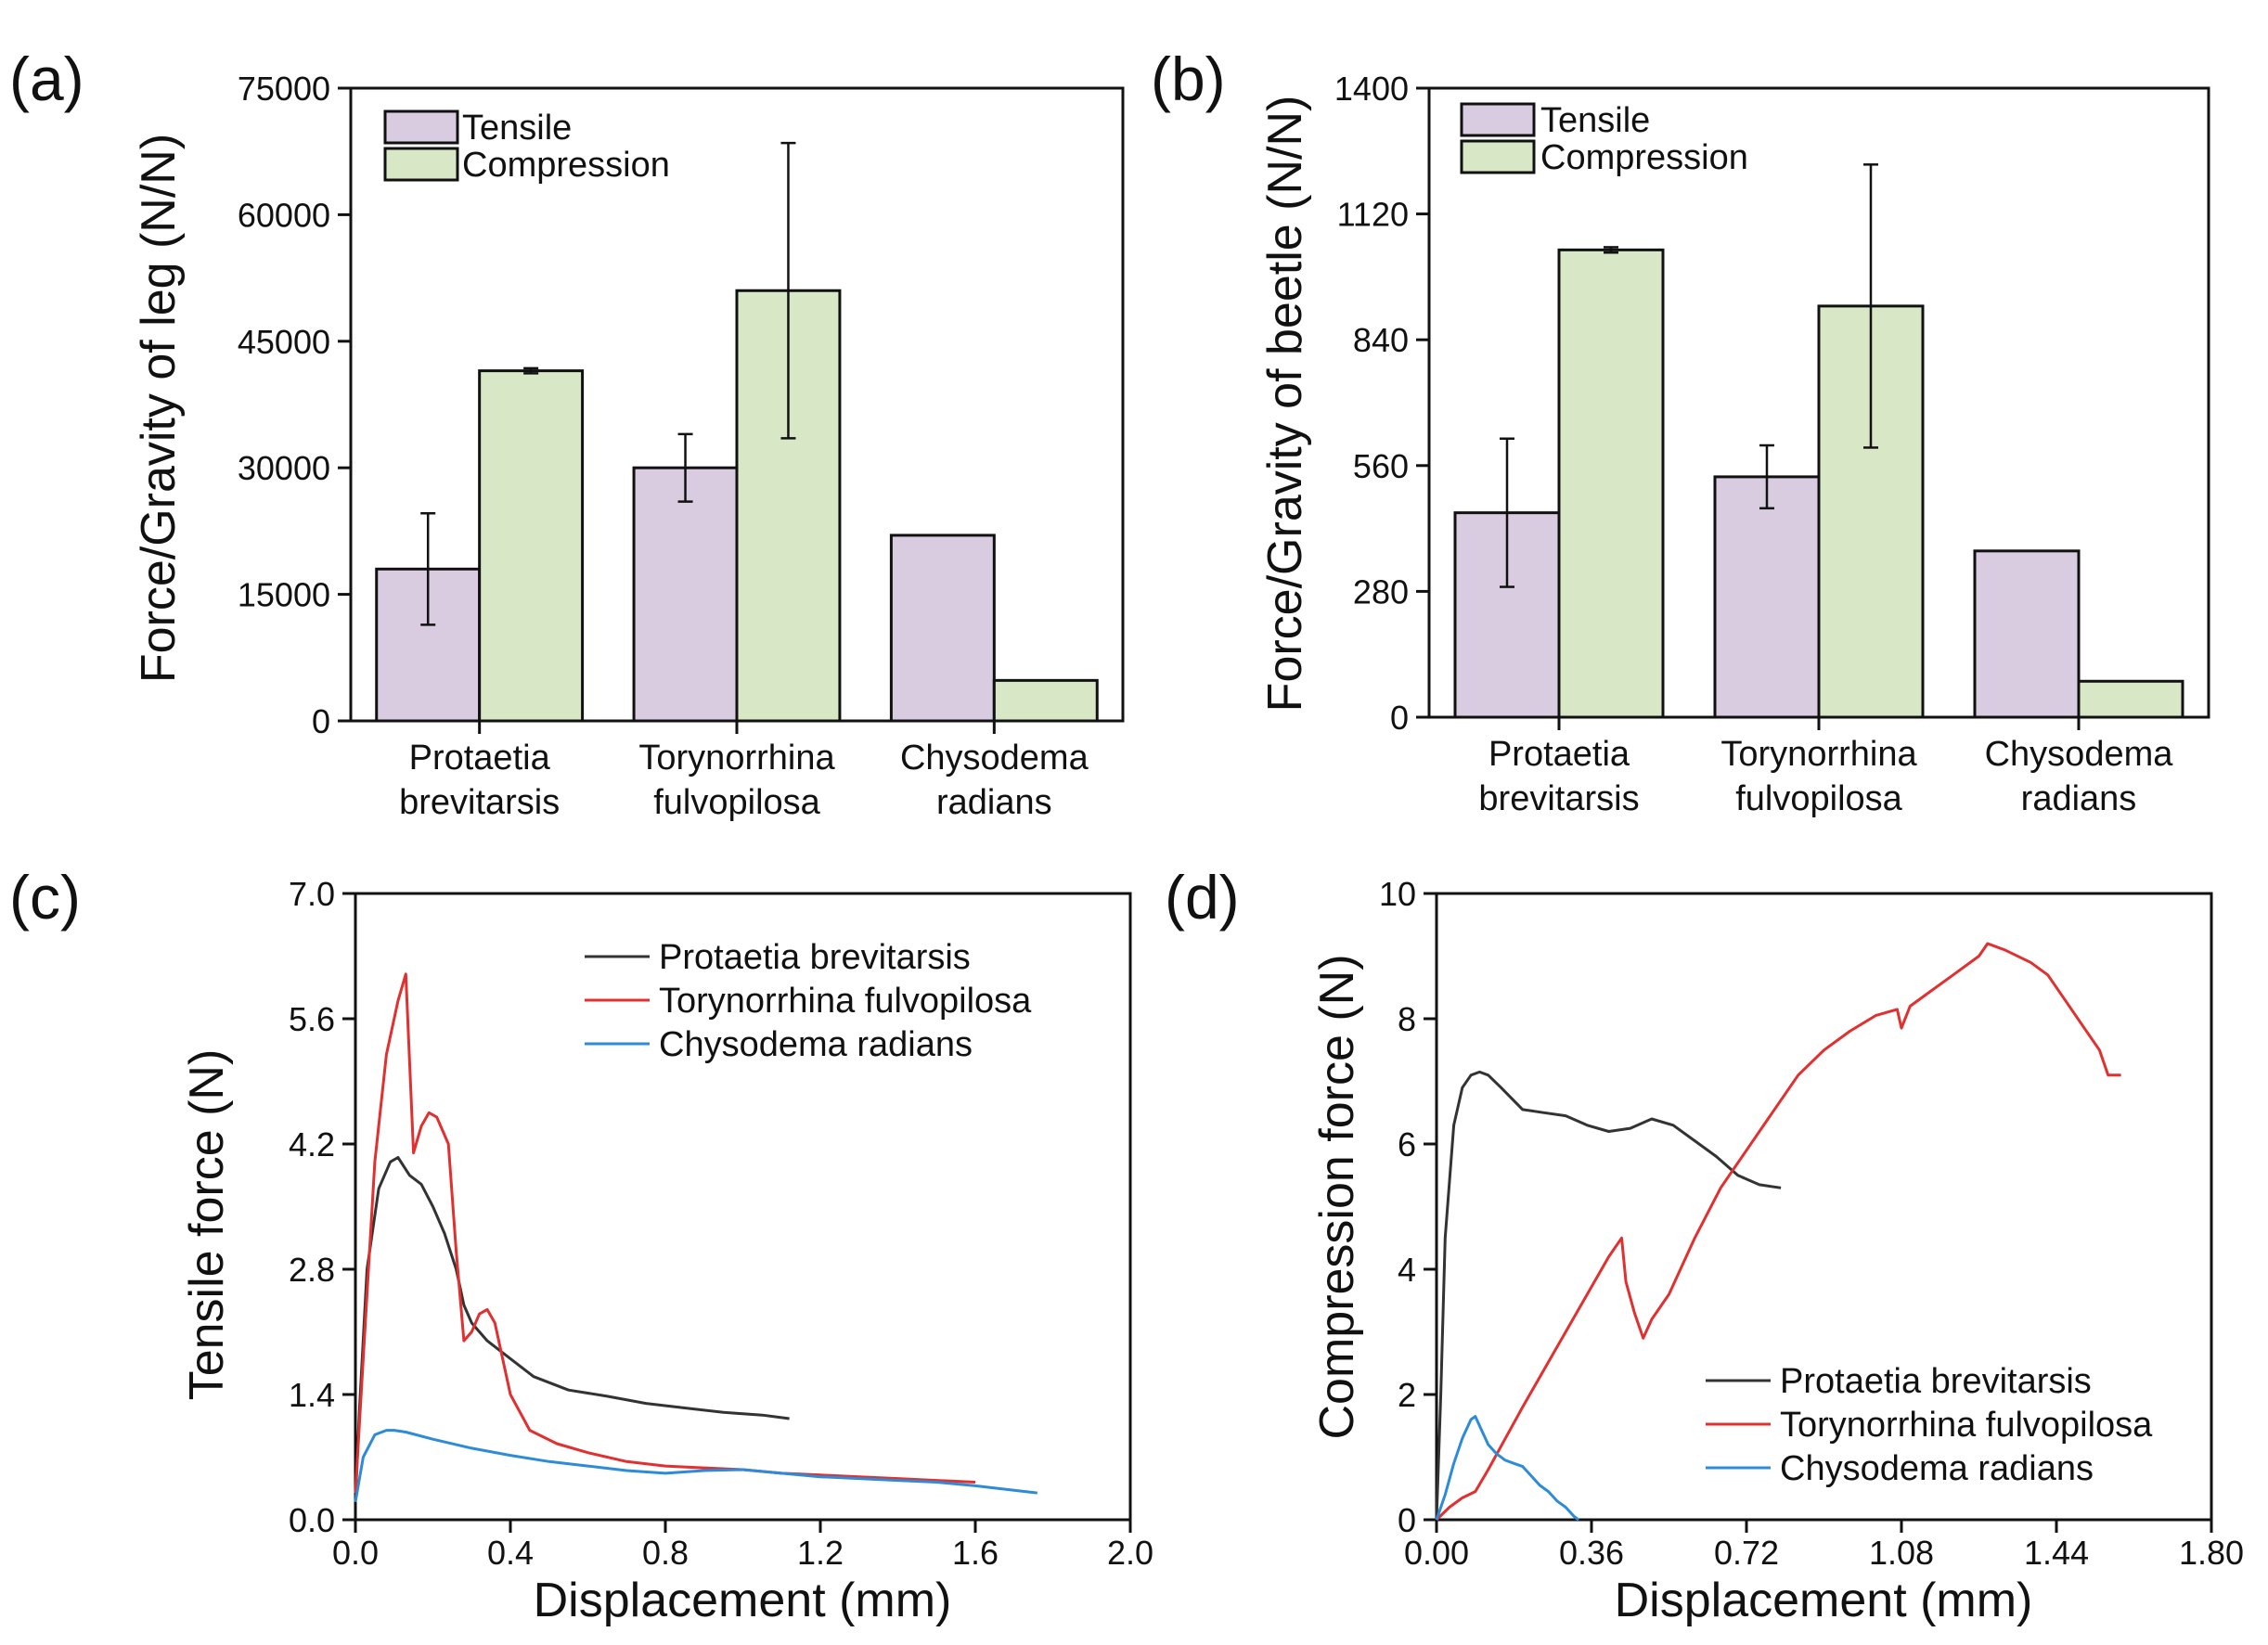 This screenshot has width=2268, height=1645. What do you see at coordinates (1407, 1144) in the screenshot?
I see `y-tick-label: 6` at bounding box center [1407, 1144].